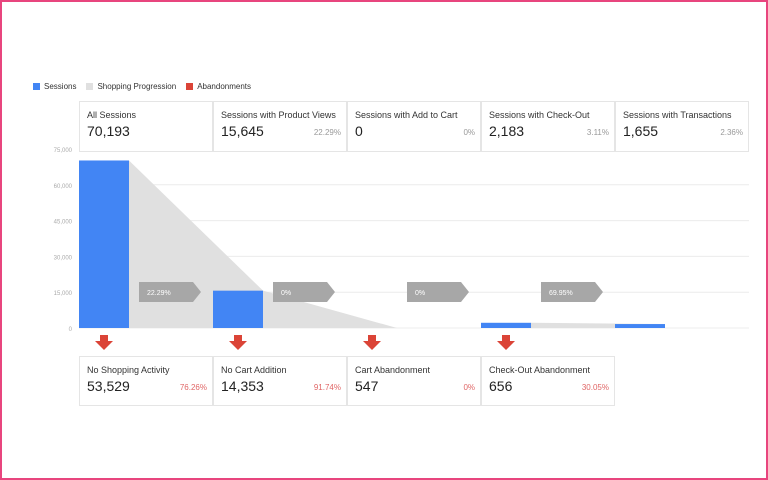 The image size is (768, 480). I want to click on stage-percent: 0%, so click(469, 132).